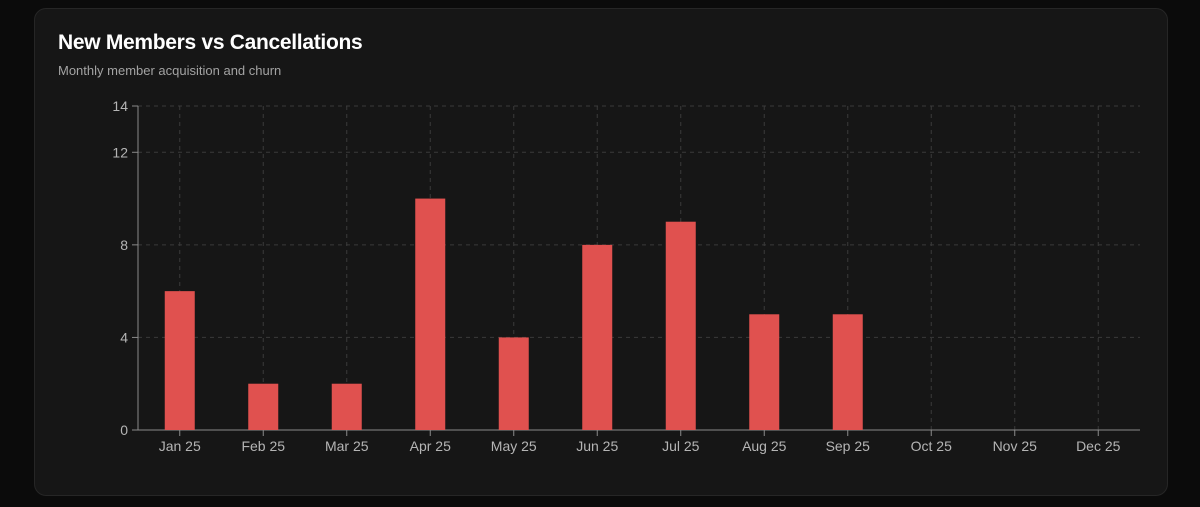 The width and height of the screenshot is (1200, 507). What do you see at coordinates (764, 446) in the screenshot?
I see `x-tick-label: Aug 25` at bounding box center [764, 446].